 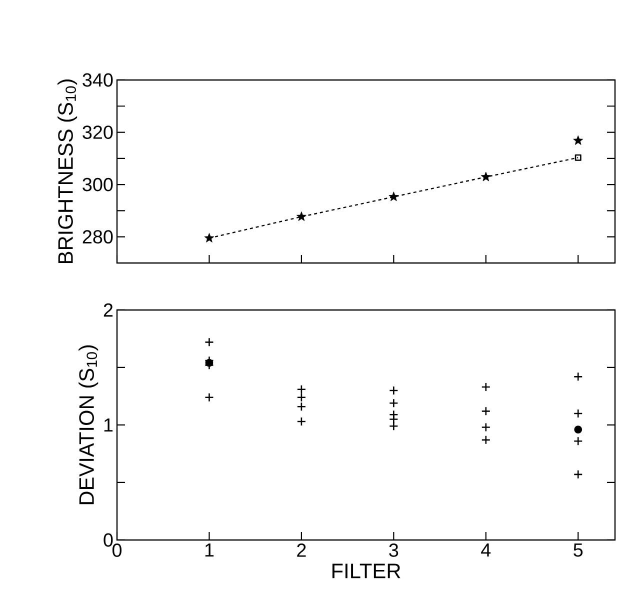 What do you see at coordinates (88, 424) in the screenshot?
I see `y-axis-title: DEVIATION (S$_{10}$)` at bounding box center [88, 424].